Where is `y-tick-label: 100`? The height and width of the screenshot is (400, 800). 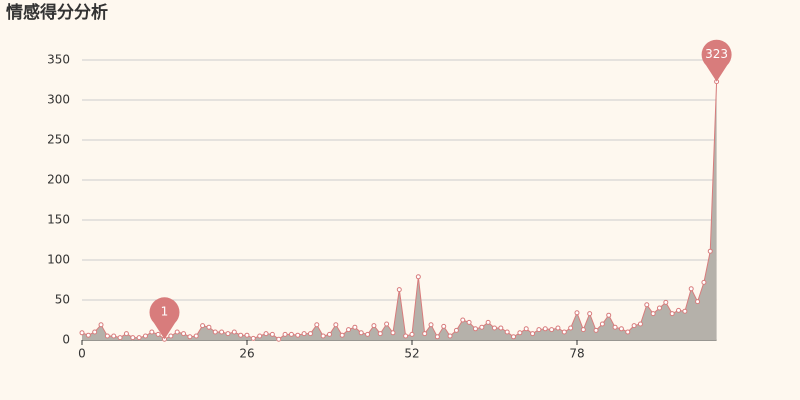
y-tick-label: 100 is located at coordinates (58, 260).